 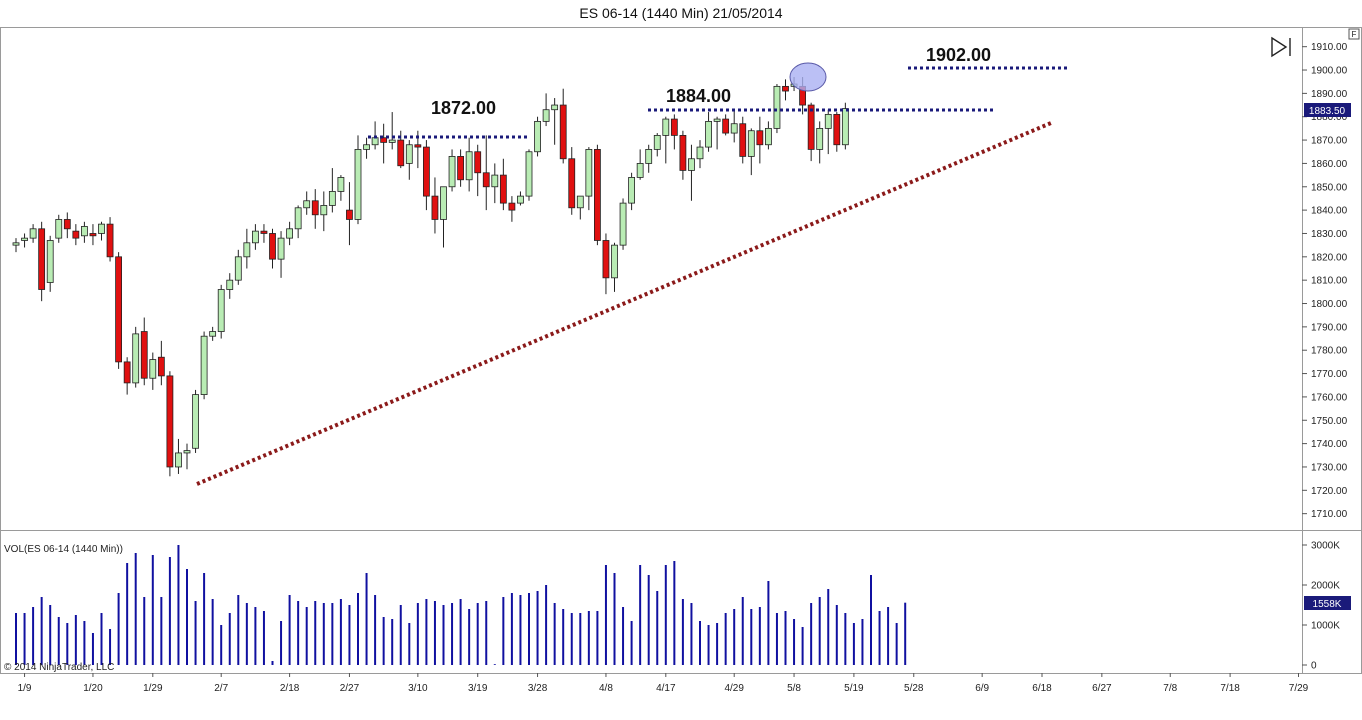 I want to click on volume-badge: 1558K, so click(x=1327, y=604).